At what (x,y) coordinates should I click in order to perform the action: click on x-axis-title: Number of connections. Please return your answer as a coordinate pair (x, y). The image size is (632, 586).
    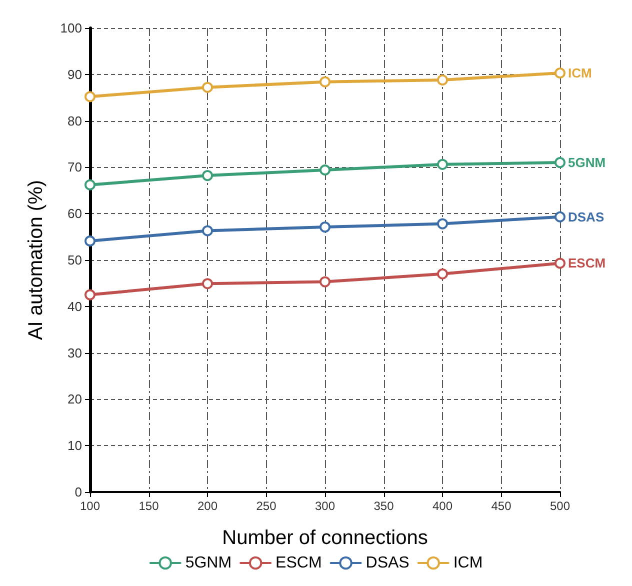
    Looking at the image, I should click on (325, 538).